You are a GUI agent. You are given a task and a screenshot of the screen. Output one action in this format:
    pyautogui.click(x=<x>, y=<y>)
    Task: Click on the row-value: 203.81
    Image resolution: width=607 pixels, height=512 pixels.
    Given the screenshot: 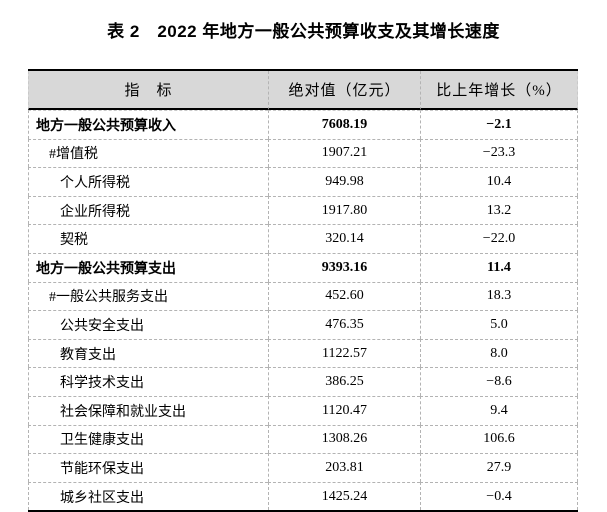 What is the action you would take?
    pyautogui.click(x=344, y=467)
    